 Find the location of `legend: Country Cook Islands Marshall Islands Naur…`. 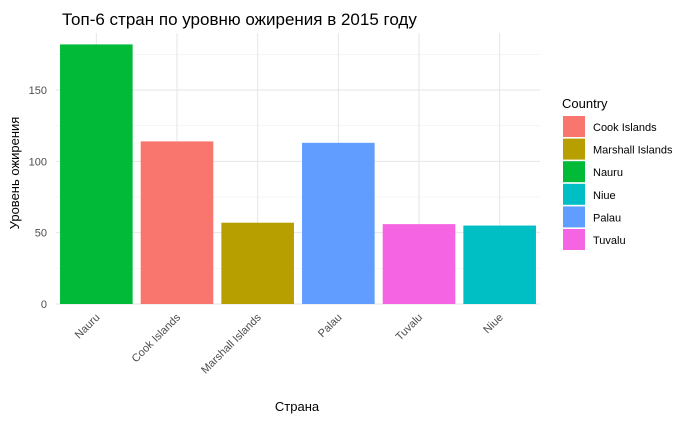

legend: Country Cook Islands Marshall Islands Naur… is located at coordinates (617, 173).